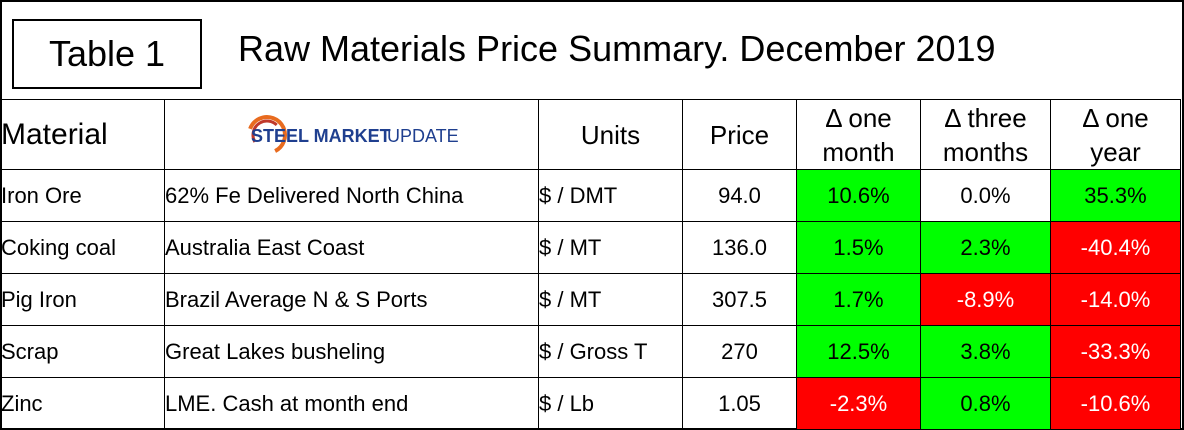 This screenshot has width=1184, height=430. Describe the element at coordinates (739, 134) in the screenshot. I see `header-price: Price` at that location.